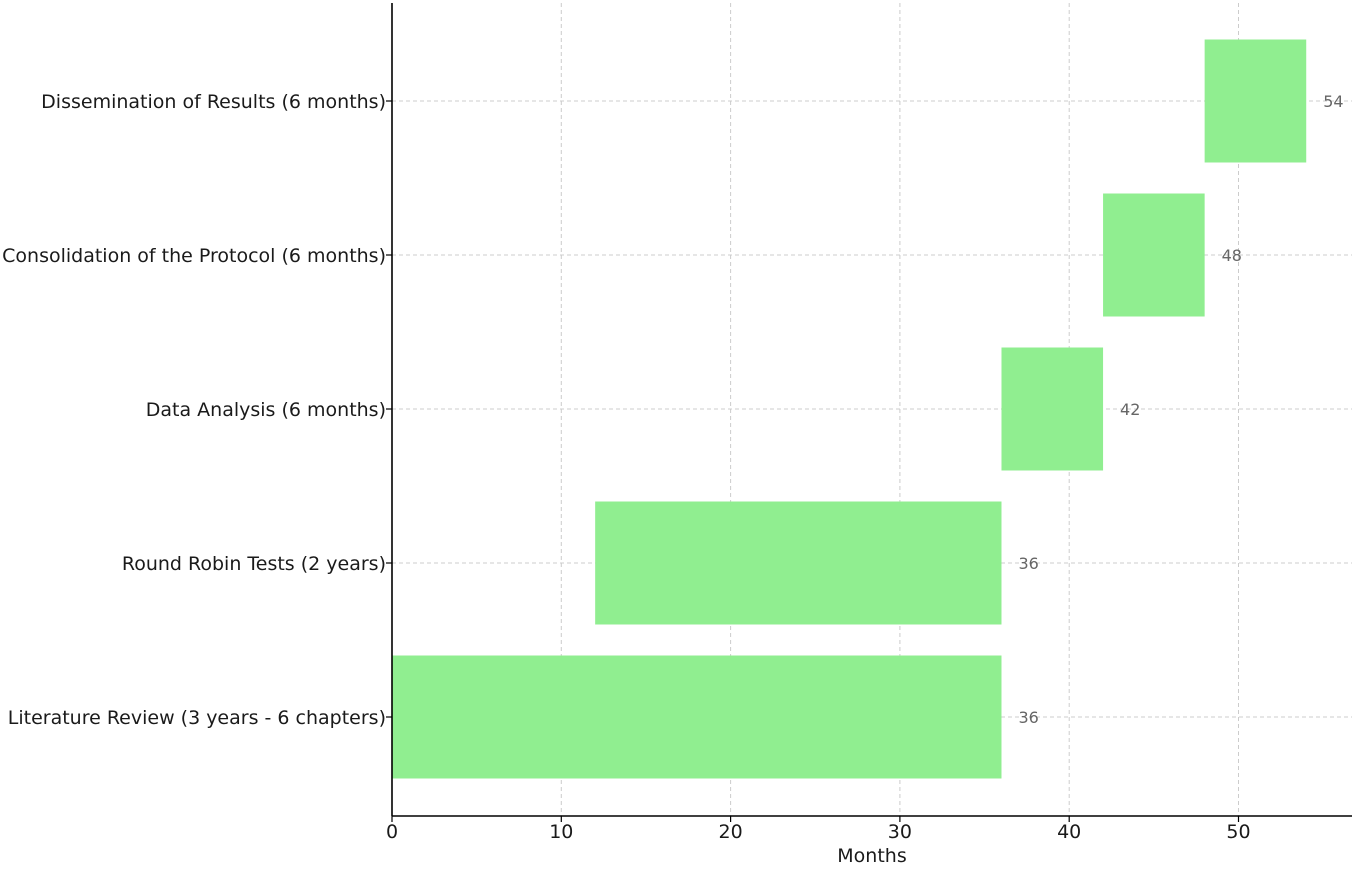 This screenshot has width=1363, height=878. I want to click on end-value-label: 54, so click(1333, 101).